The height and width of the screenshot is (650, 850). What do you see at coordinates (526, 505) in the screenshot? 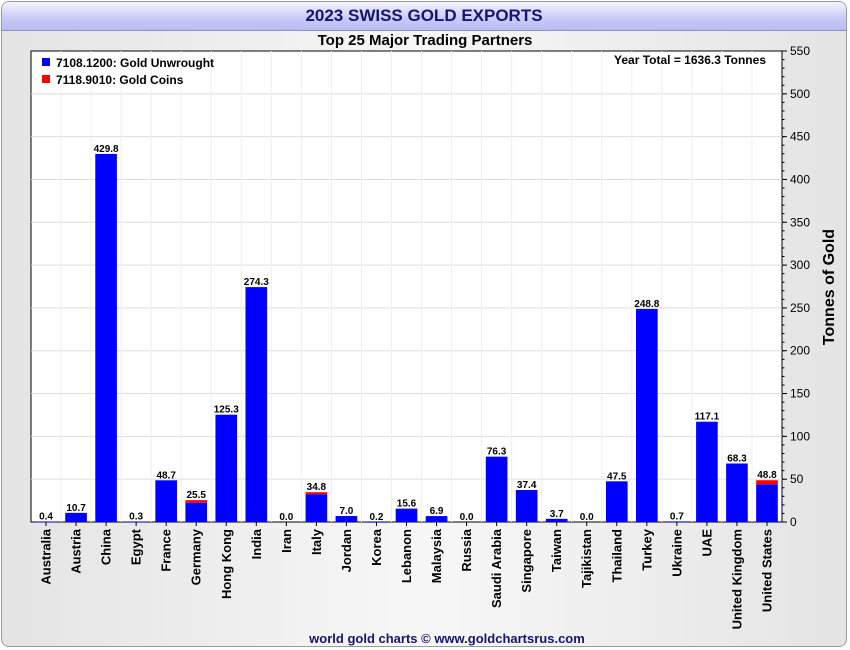
I see `bar-unwrought-singapore` at bounding box center [526, 505].